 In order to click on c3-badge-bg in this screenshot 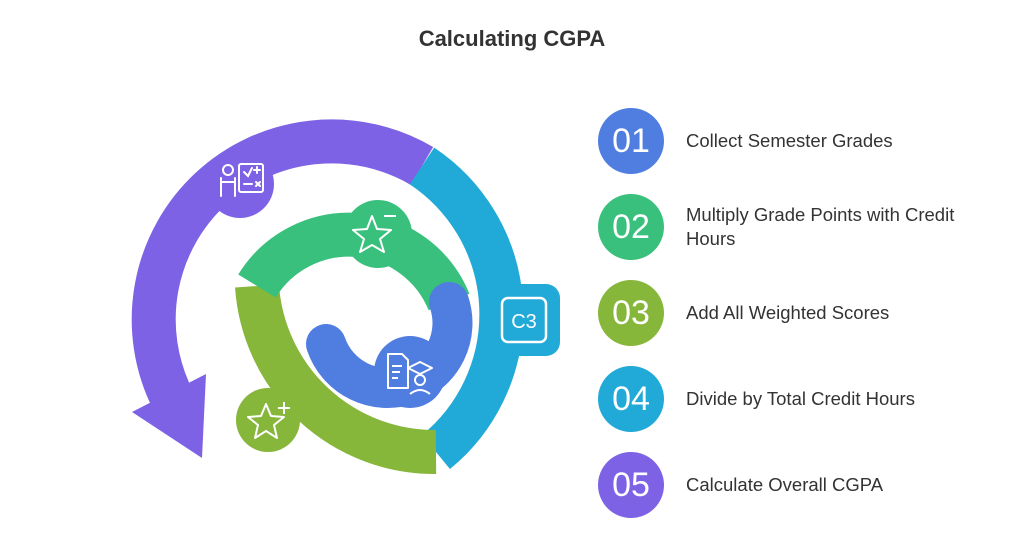, I will do `click(524, 320)`.